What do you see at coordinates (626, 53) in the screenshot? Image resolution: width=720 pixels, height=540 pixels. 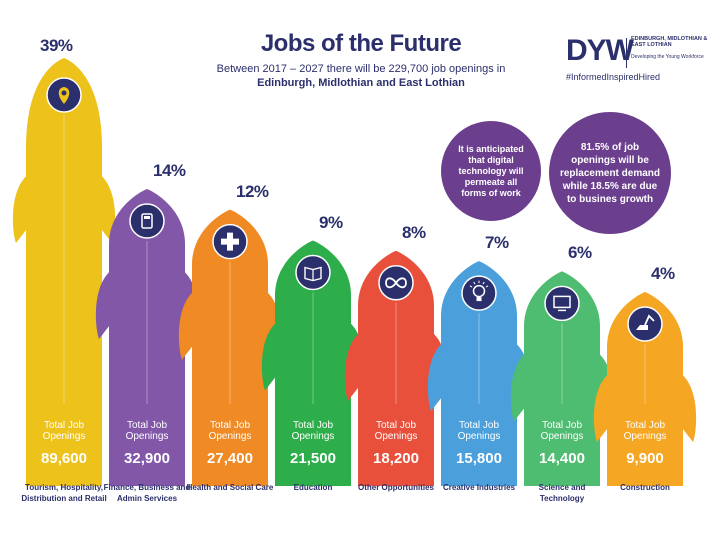 I see `logo-divider` at bounding box center [626, 53].